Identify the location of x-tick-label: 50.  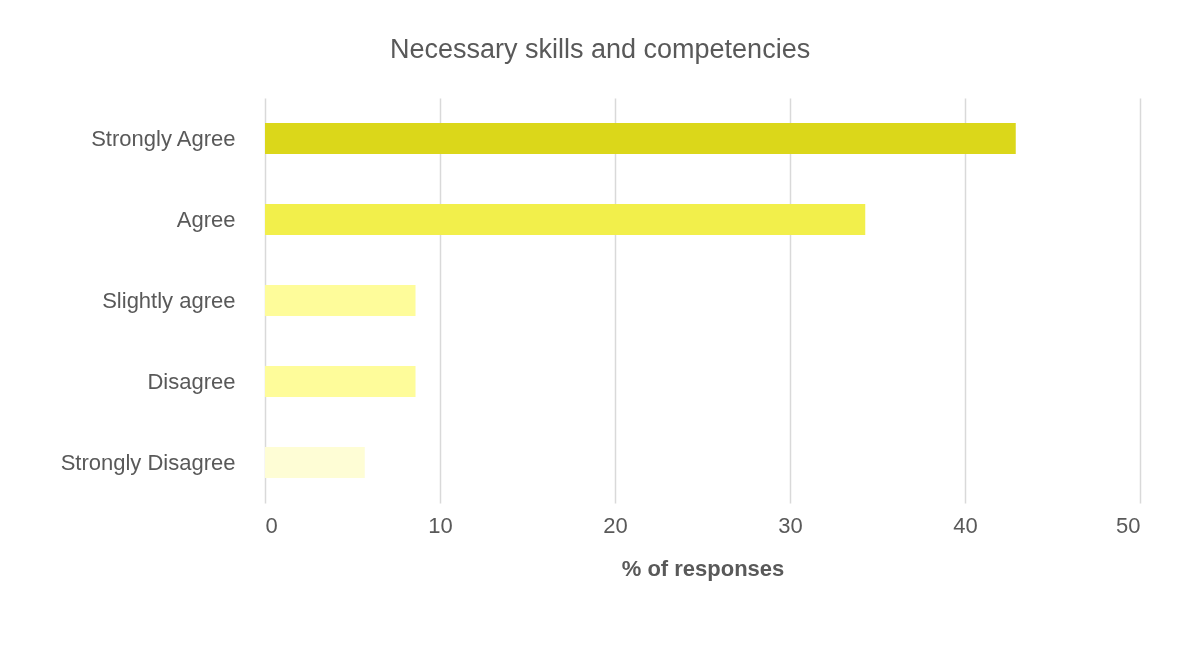
(1128, 525).